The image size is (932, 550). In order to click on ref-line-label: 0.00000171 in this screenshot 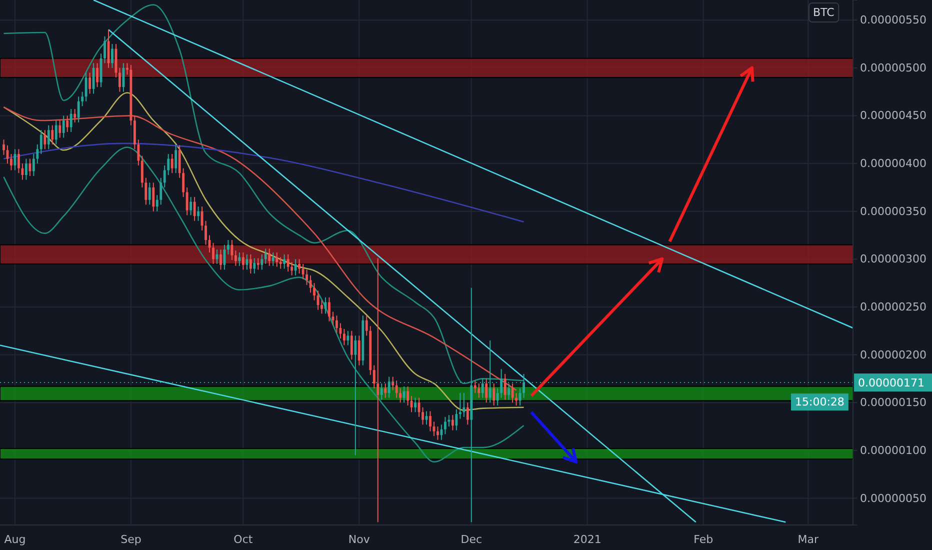, I will do `click(891, 383)`.